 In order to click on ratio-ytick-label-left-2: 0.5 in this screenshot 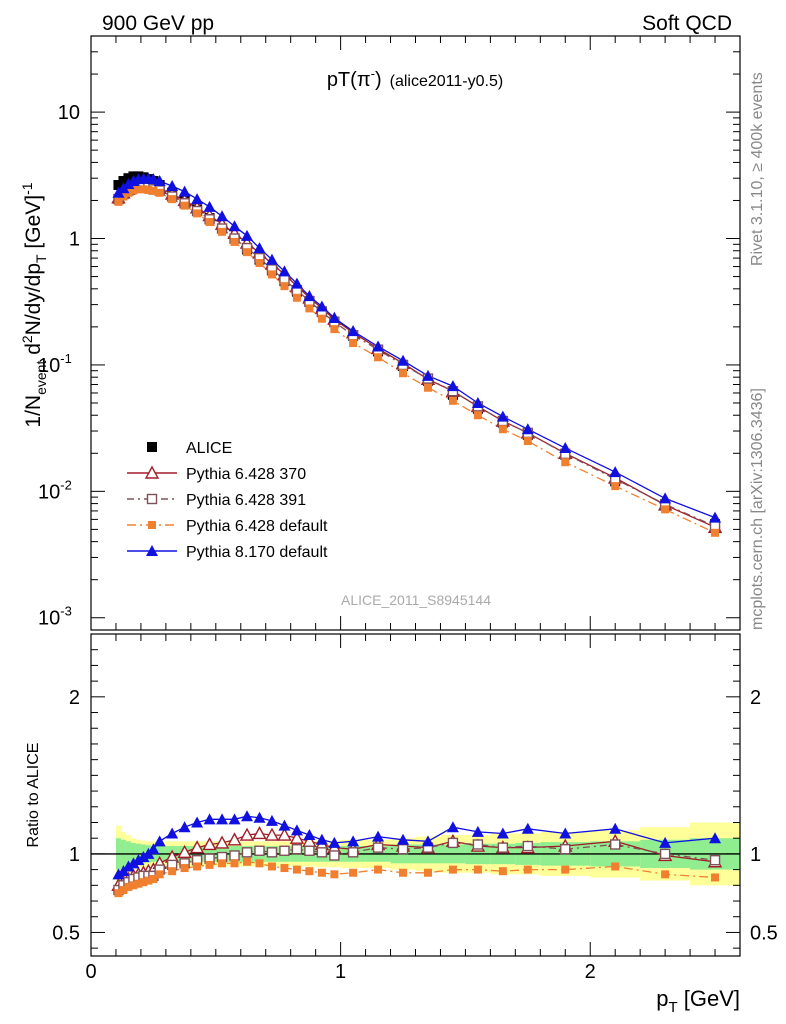, I will do `click(66, 933)`.